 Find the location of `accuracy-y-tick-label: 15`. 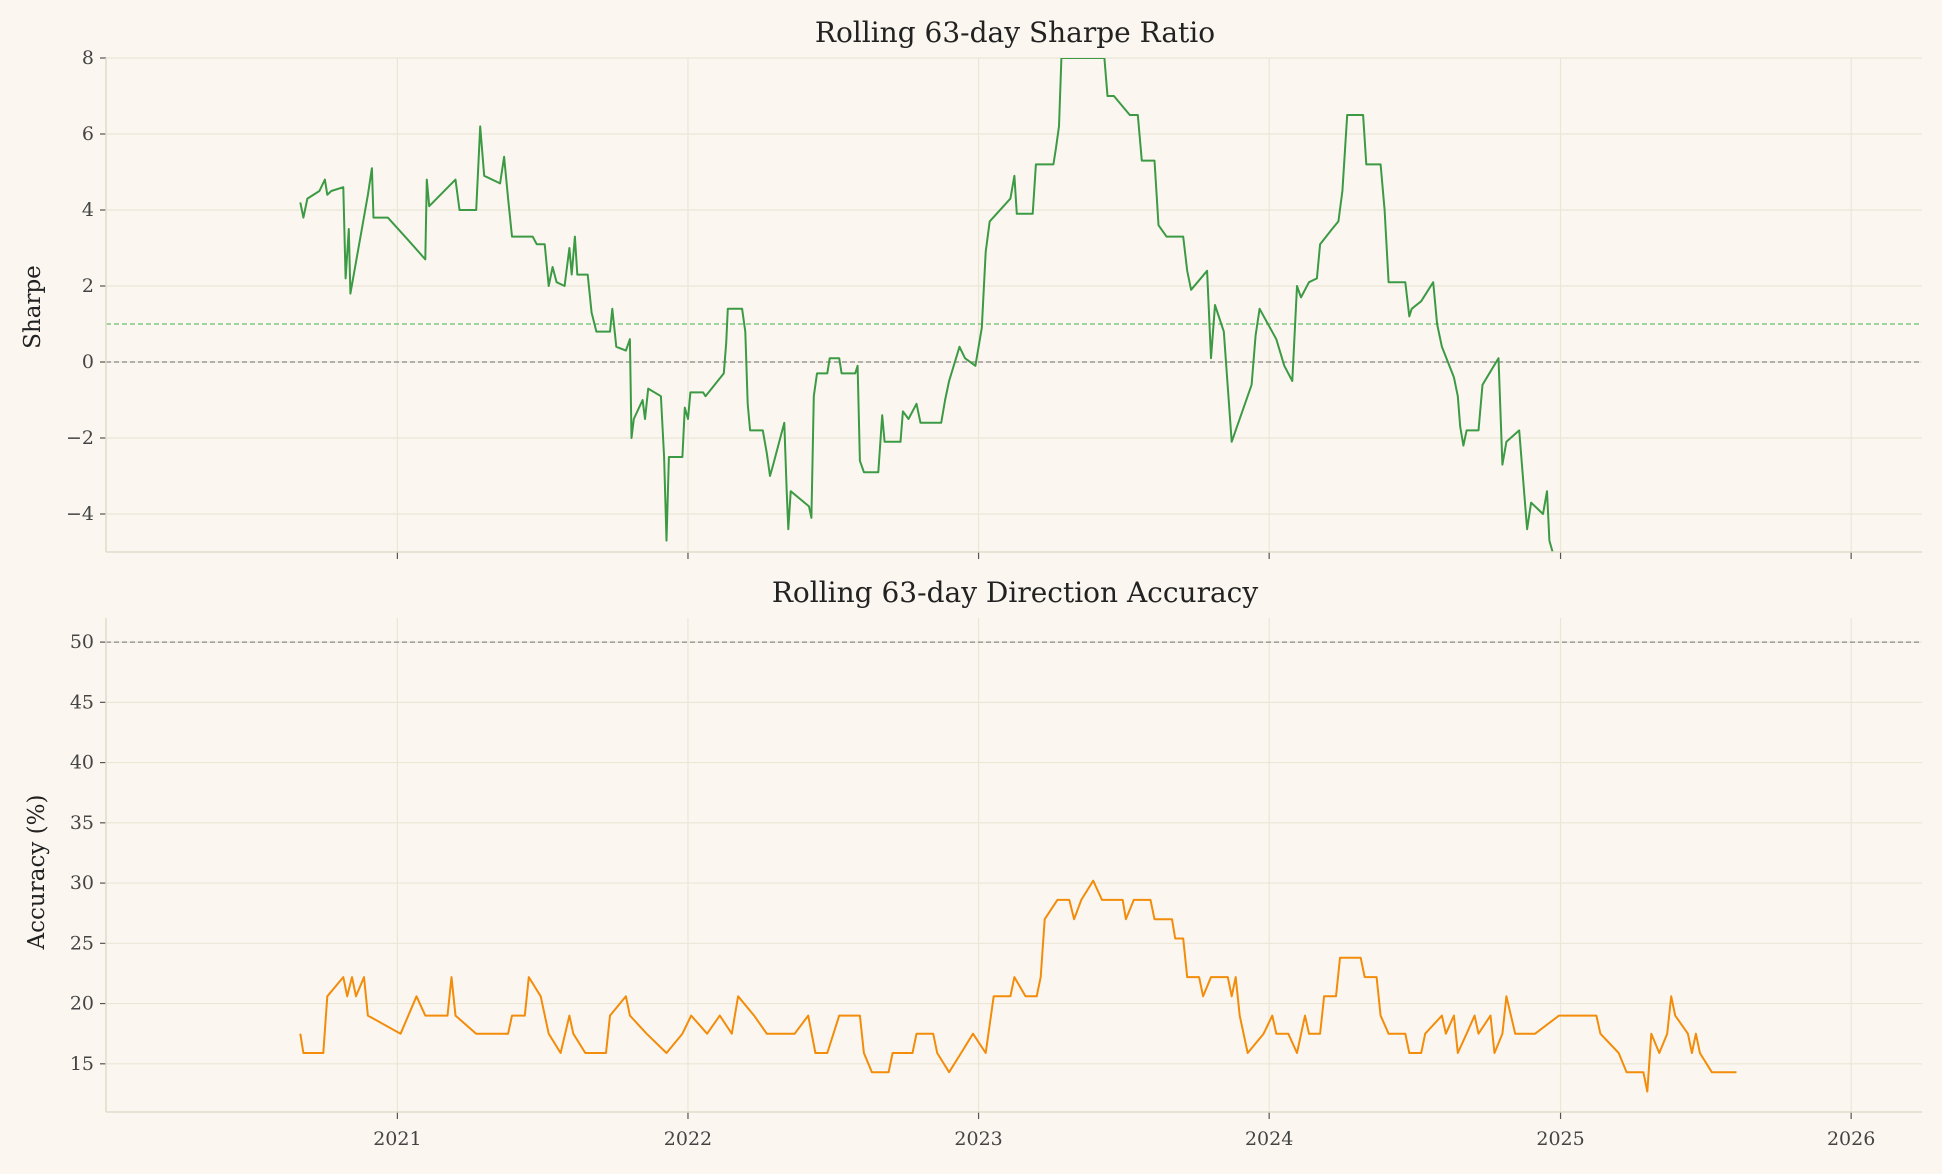

accuracy-y-tick-label: 15 is located at coordinates (82, 1064).